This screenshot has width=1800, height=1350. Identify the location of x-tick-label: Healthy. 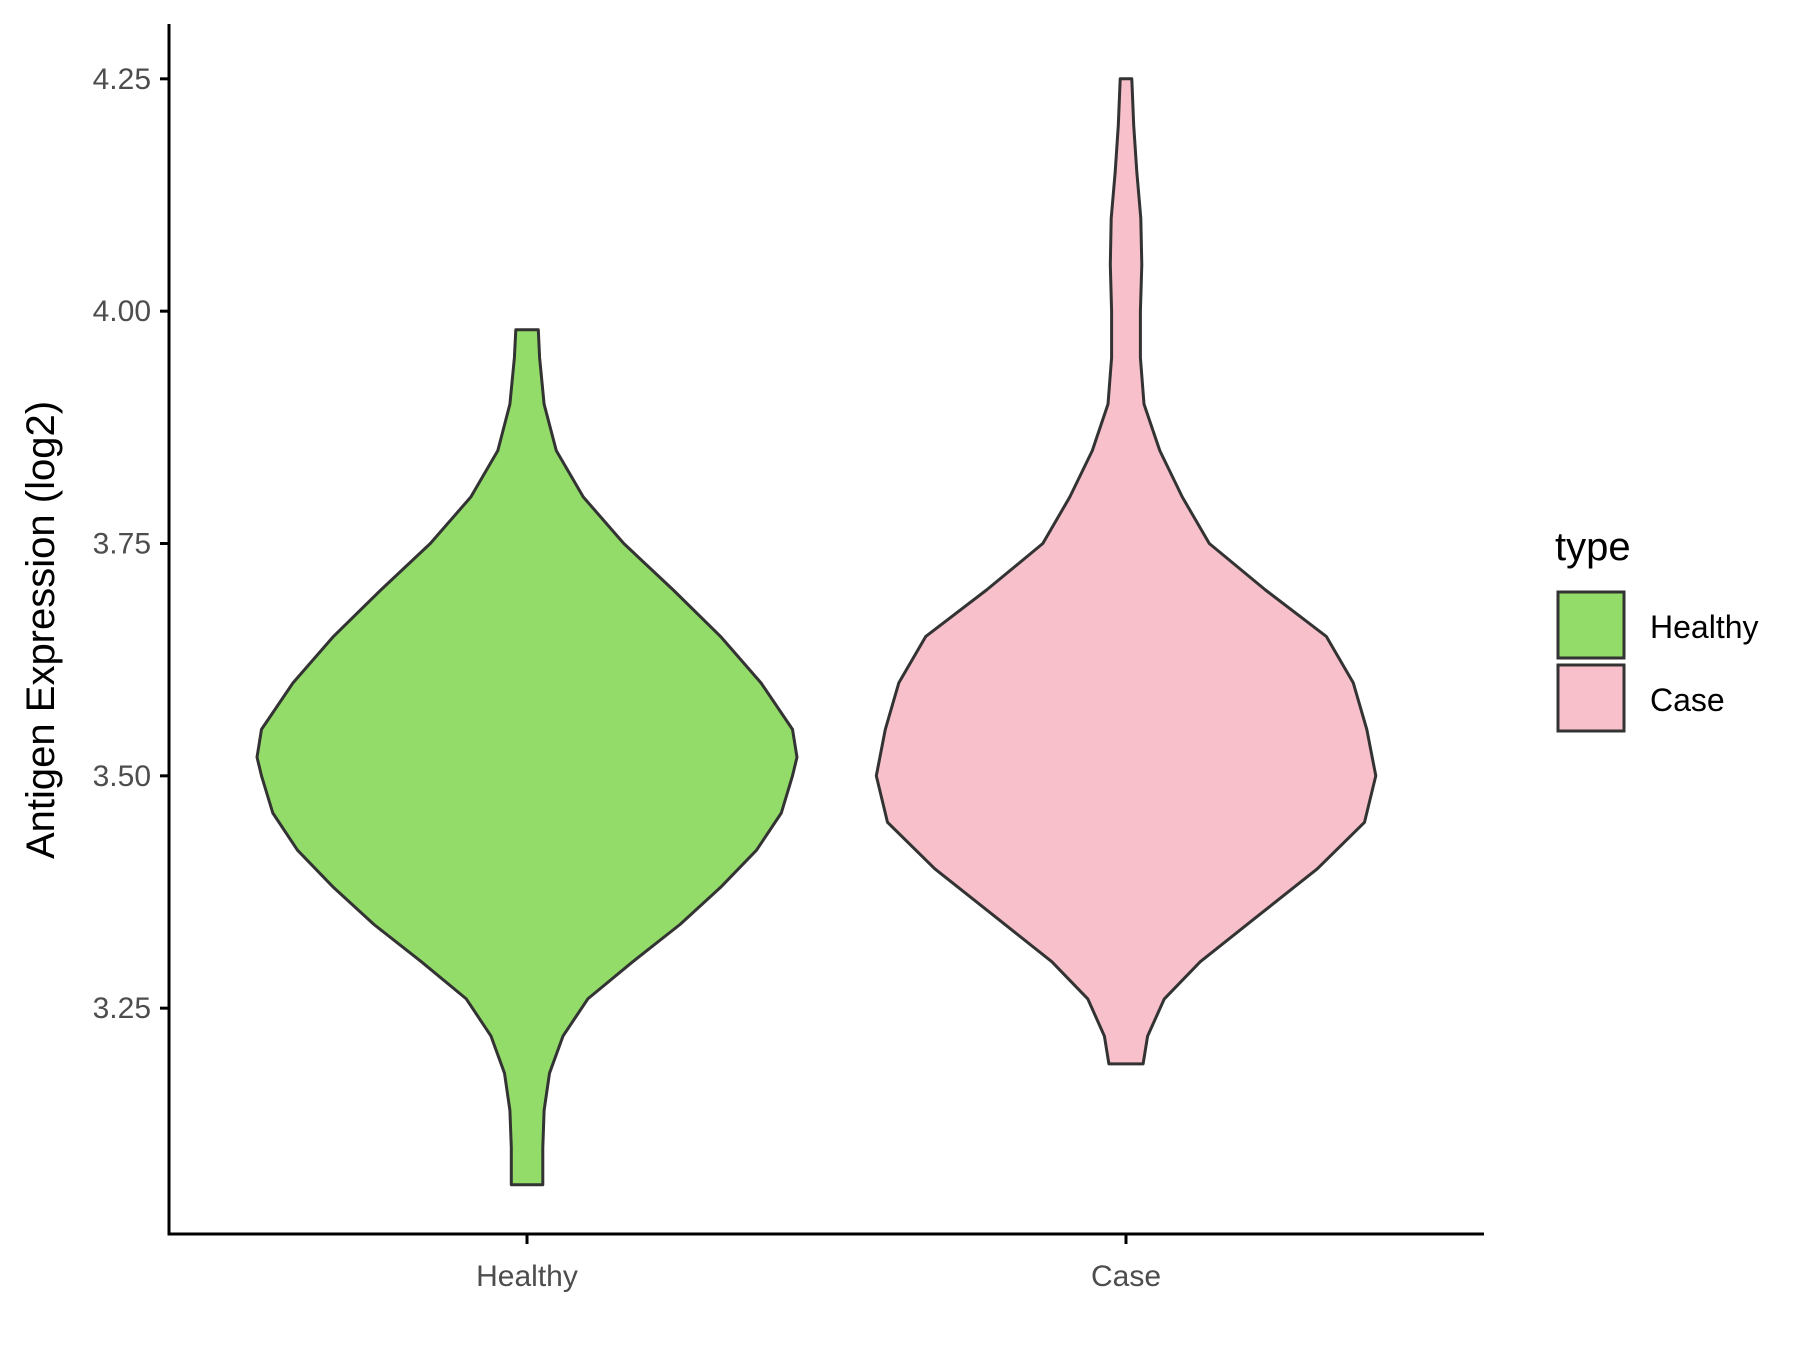
(527, 1276).